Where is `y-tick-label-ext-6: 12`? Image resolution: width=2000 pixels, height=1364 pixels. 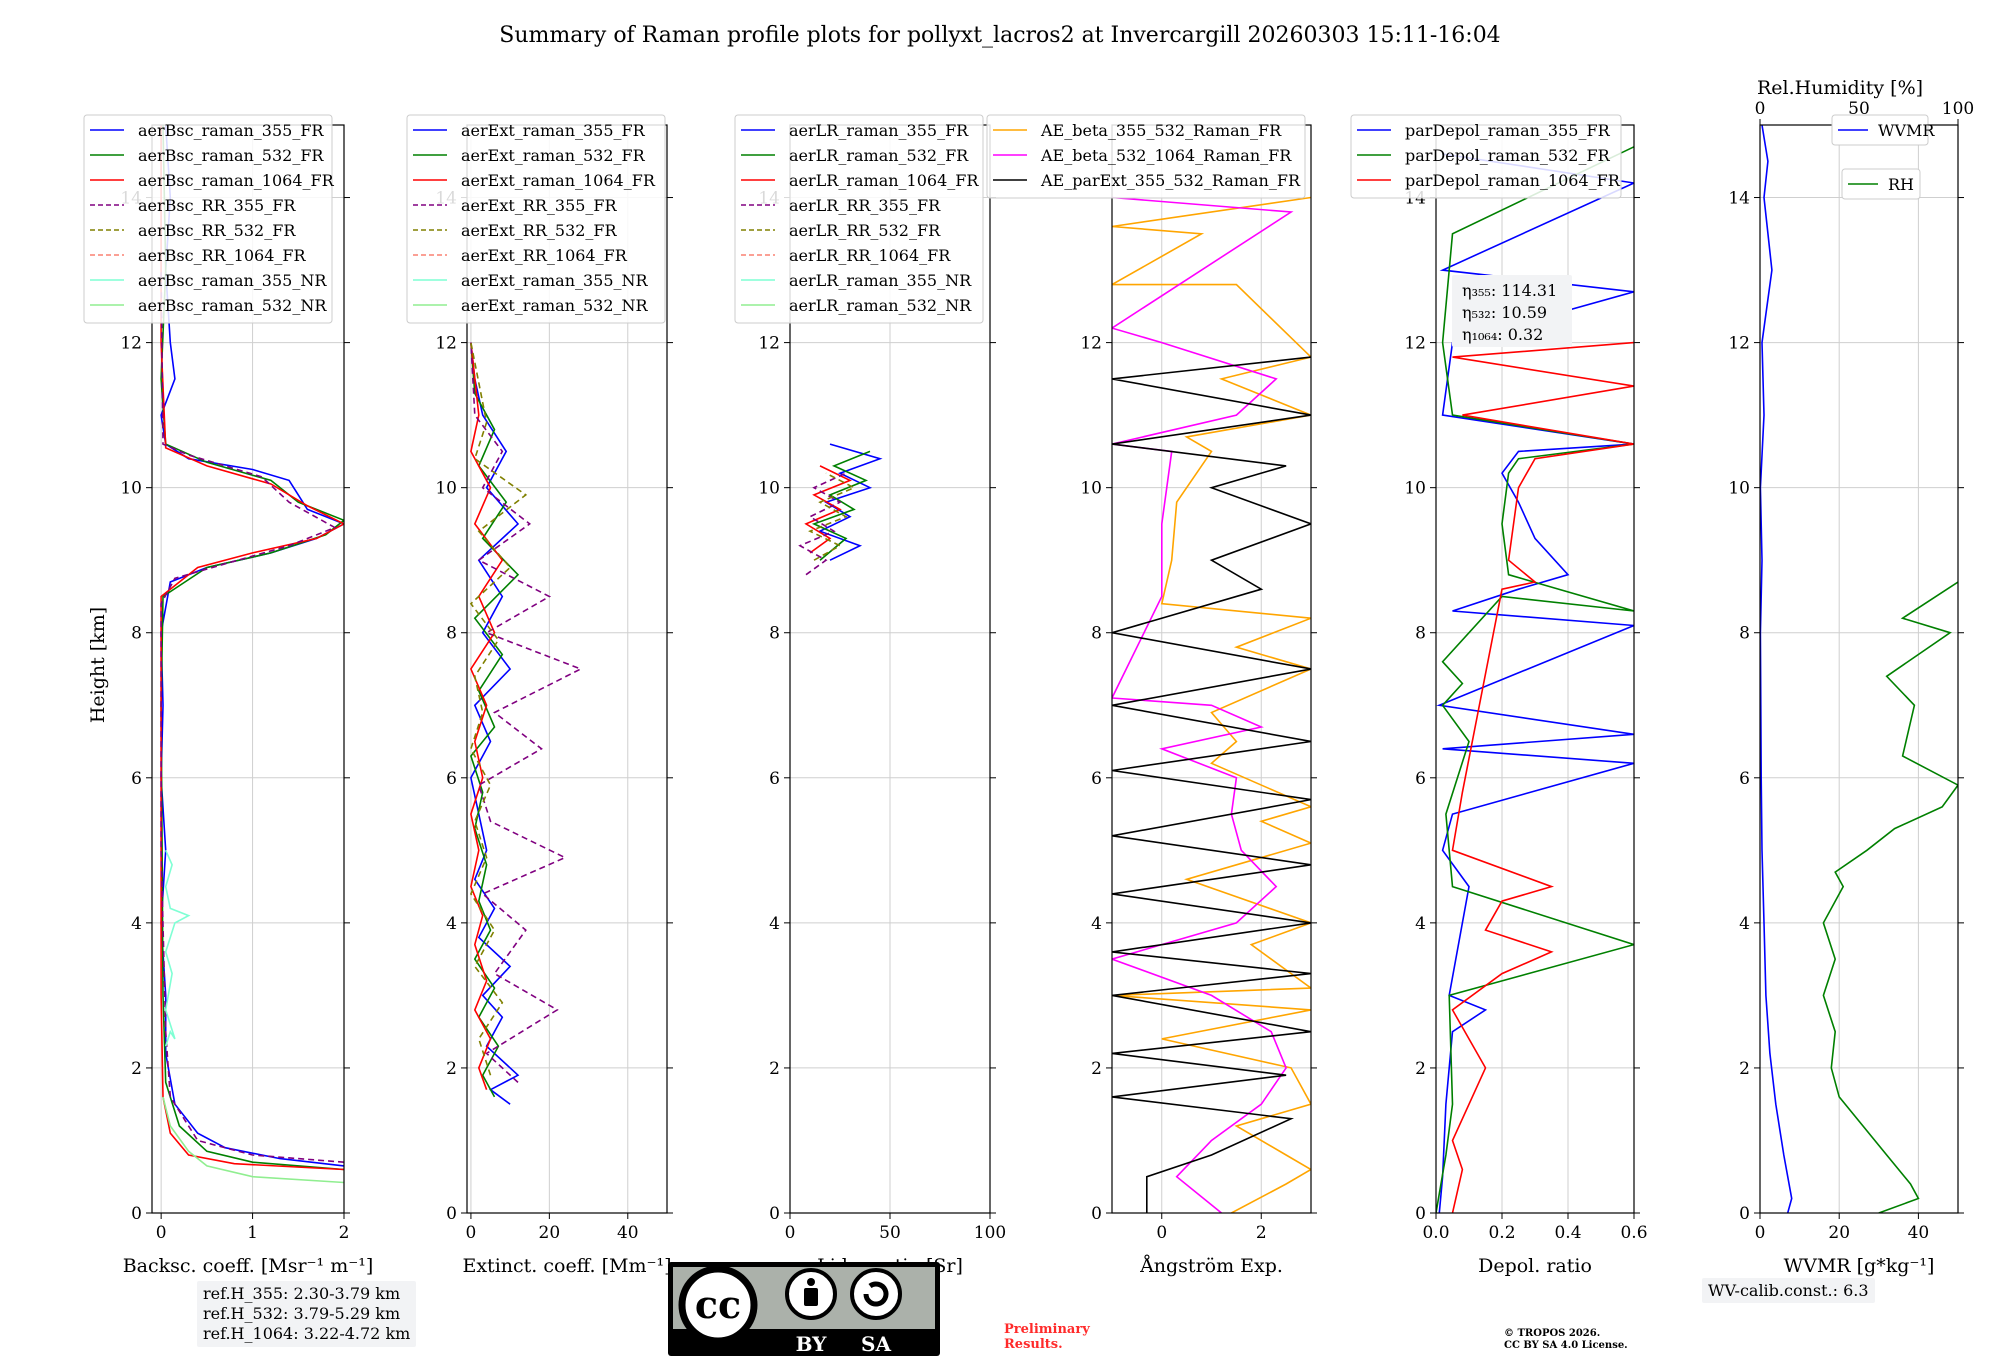 y-tick-label-ext-6: 12 is located at coordinates (446, 344).